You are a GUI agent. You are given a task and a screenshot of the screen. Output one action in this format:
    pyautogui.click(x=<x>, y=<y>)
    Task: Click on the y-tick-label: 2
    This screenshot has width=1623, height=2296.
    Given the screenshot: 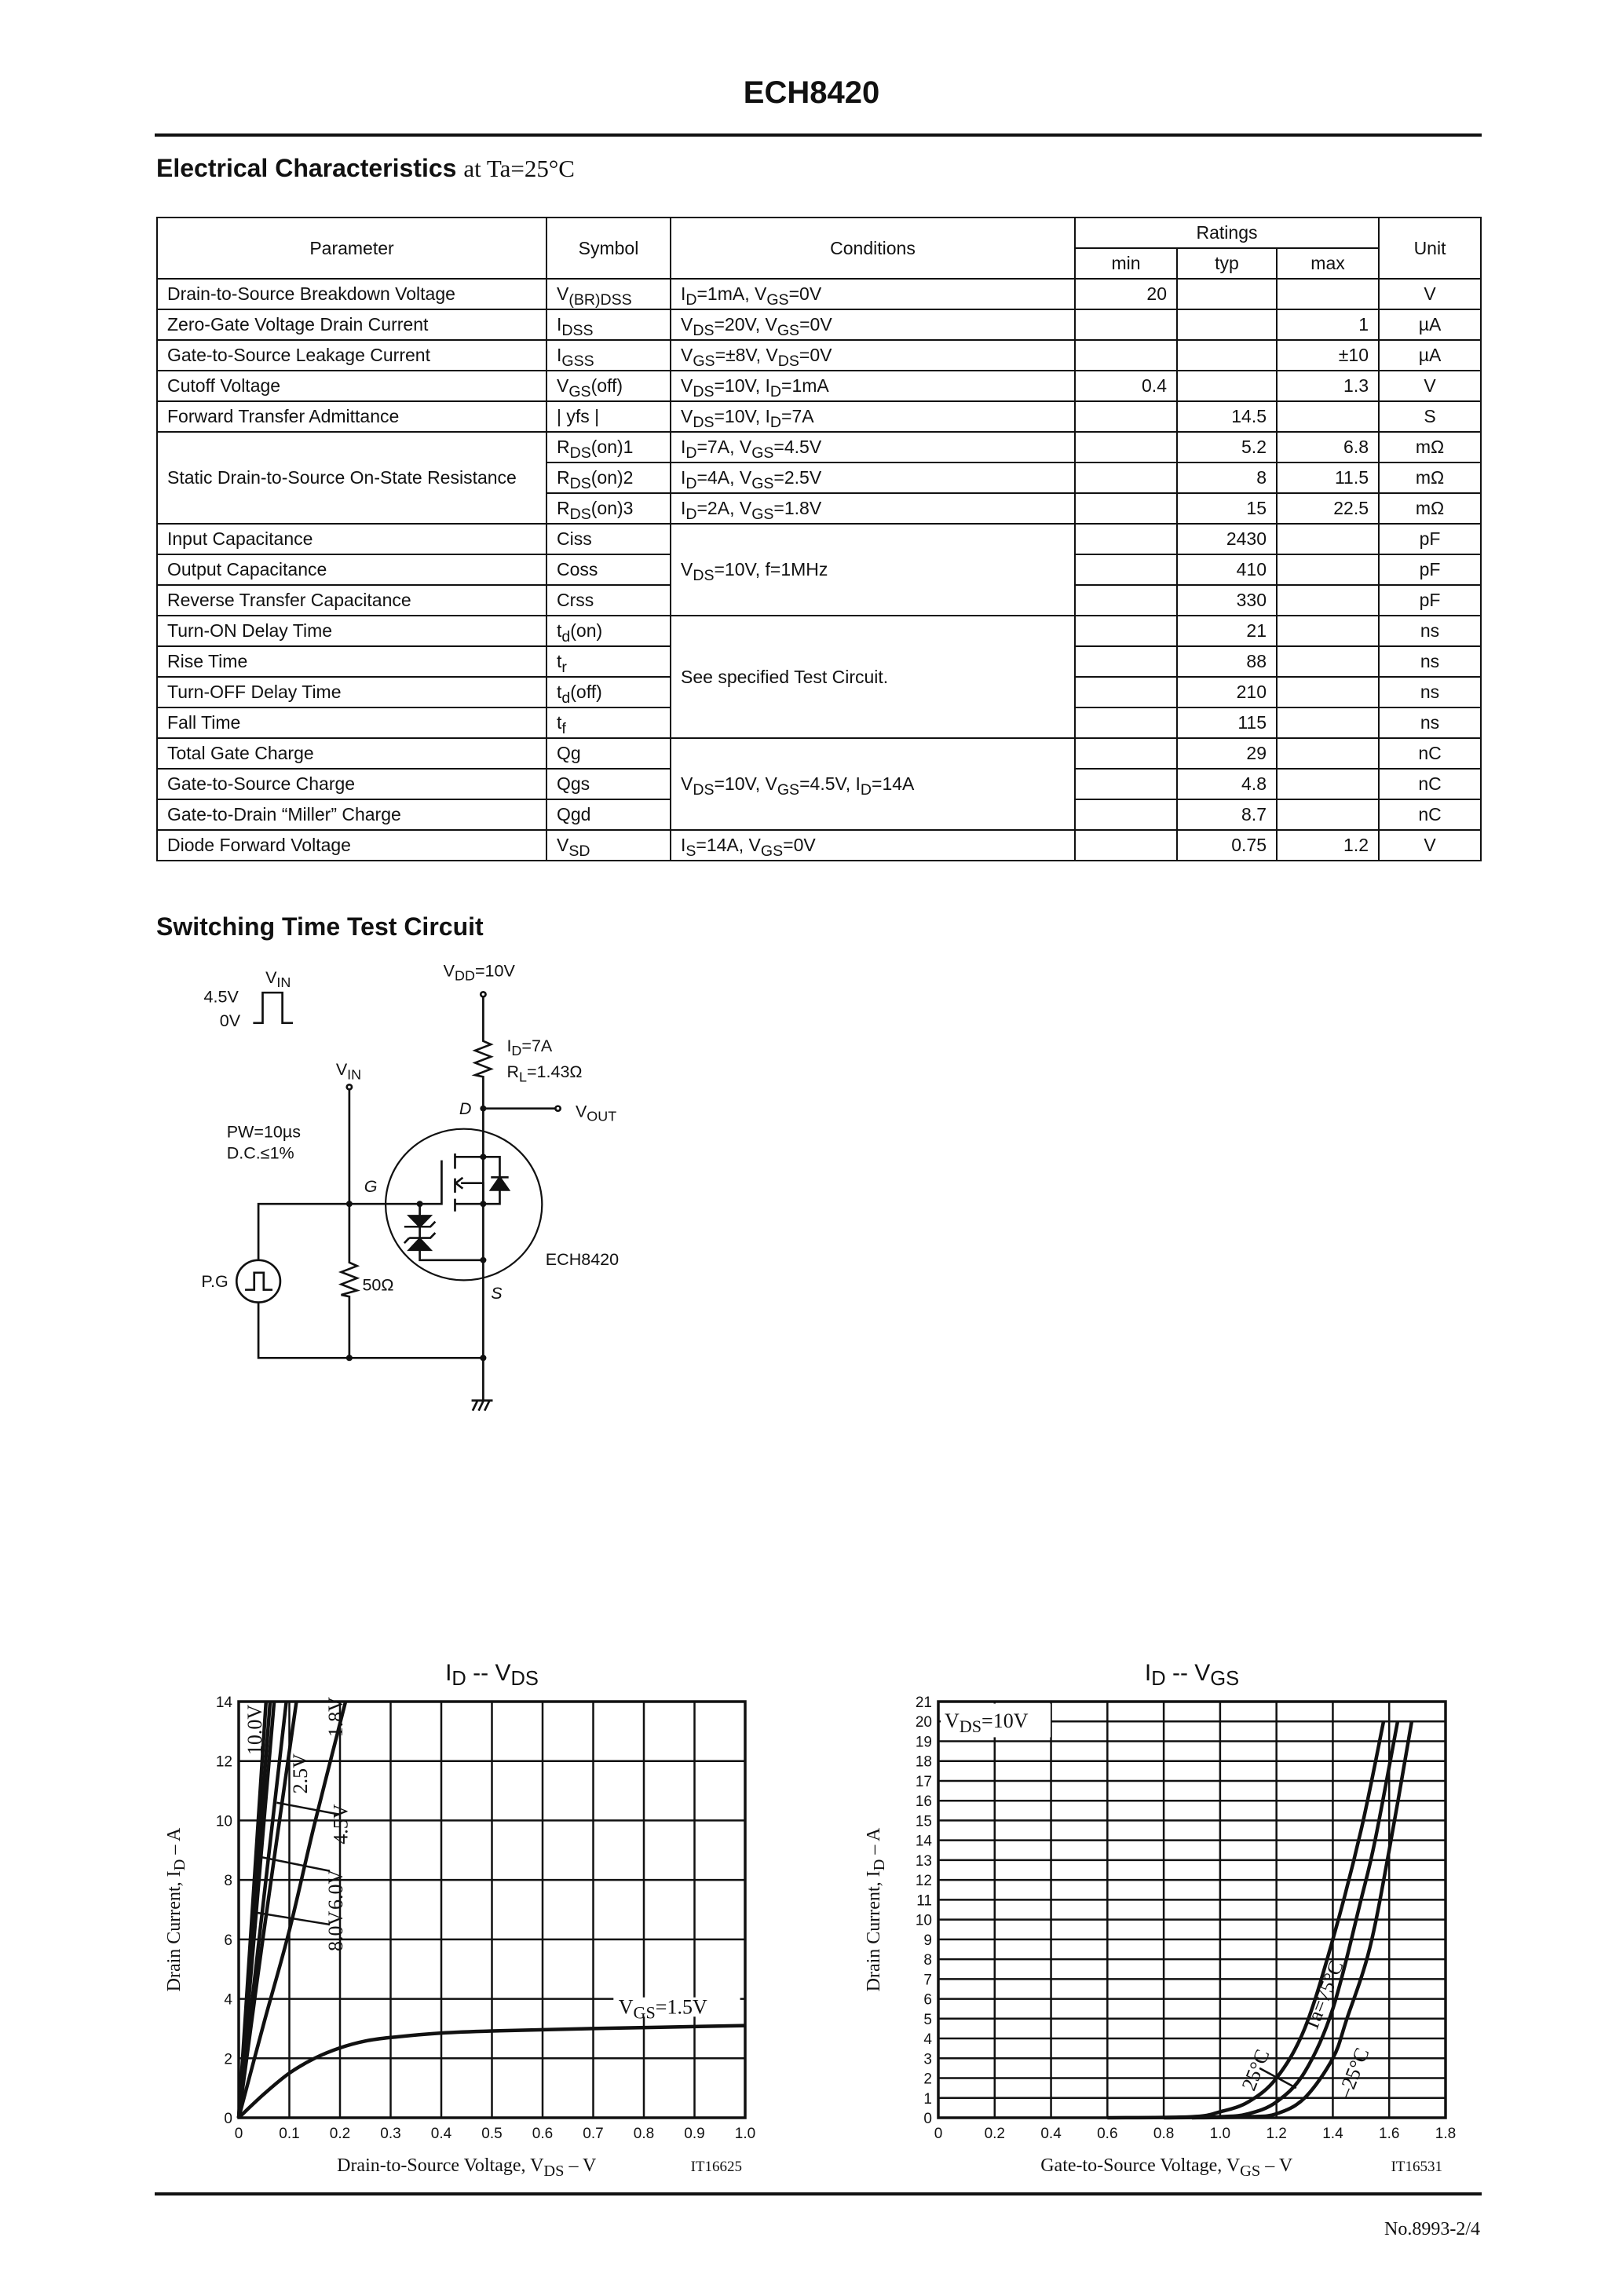 What is the action you would take?
    pyautogui.click(x=228, y=2059)
    